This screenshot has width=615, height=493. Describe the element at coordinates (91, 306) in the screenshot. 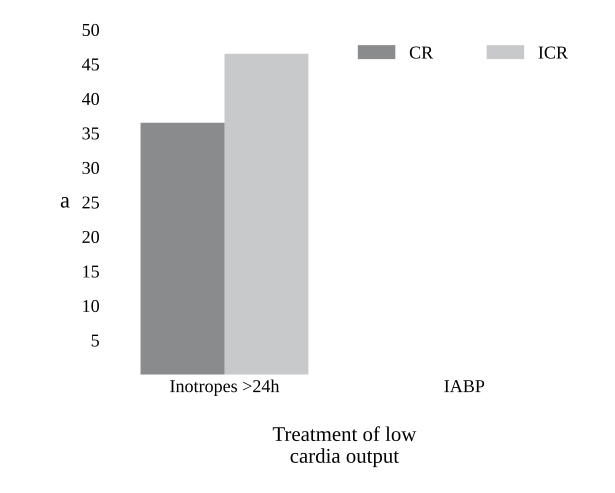

I see `y-tick-label: 10` at that location.